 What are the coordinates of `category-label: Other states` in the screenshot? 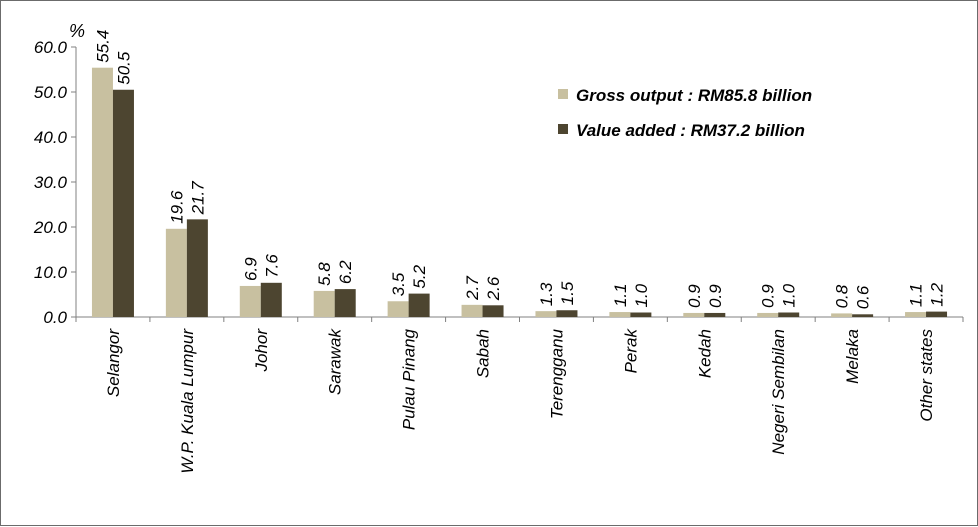 It's located at (926, 375).